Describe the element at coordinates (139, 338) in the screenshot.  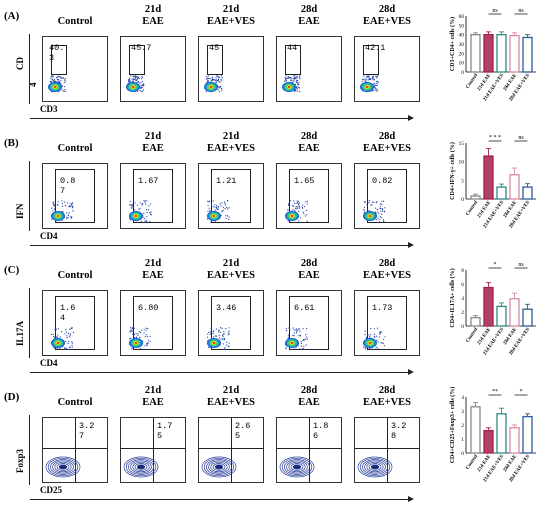
I see `flow-events` at that location.